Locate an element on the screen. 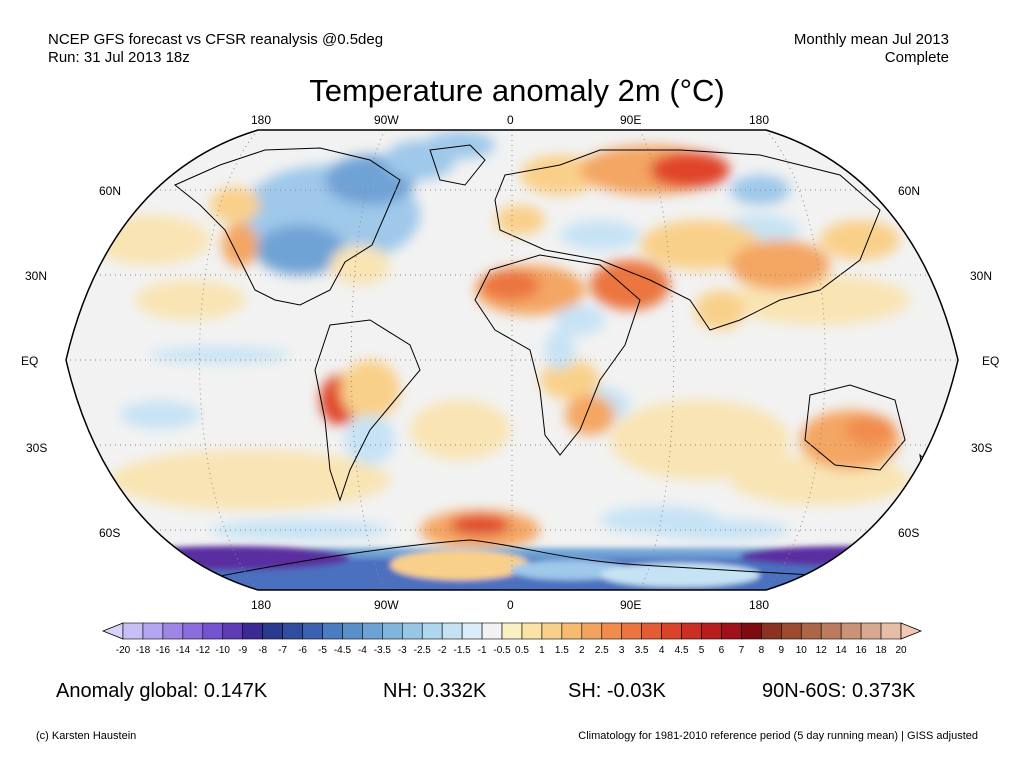 This screenshot has height=768, width=1024. colorbar-tick-label: 12 is located at coordinates (822, 650).